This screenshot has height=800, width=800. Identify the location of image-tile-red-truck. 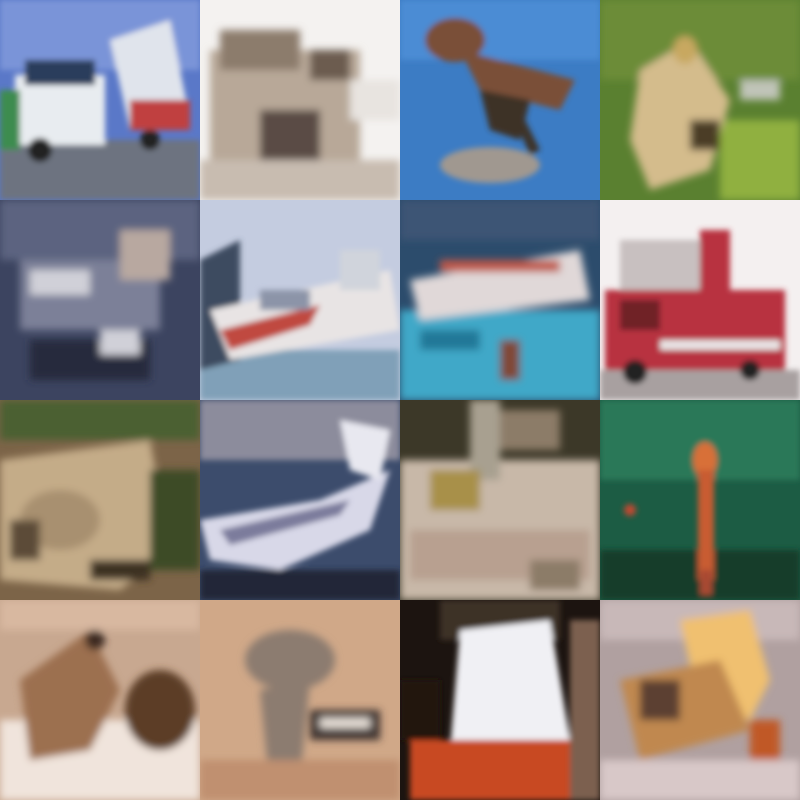
(700, 300).